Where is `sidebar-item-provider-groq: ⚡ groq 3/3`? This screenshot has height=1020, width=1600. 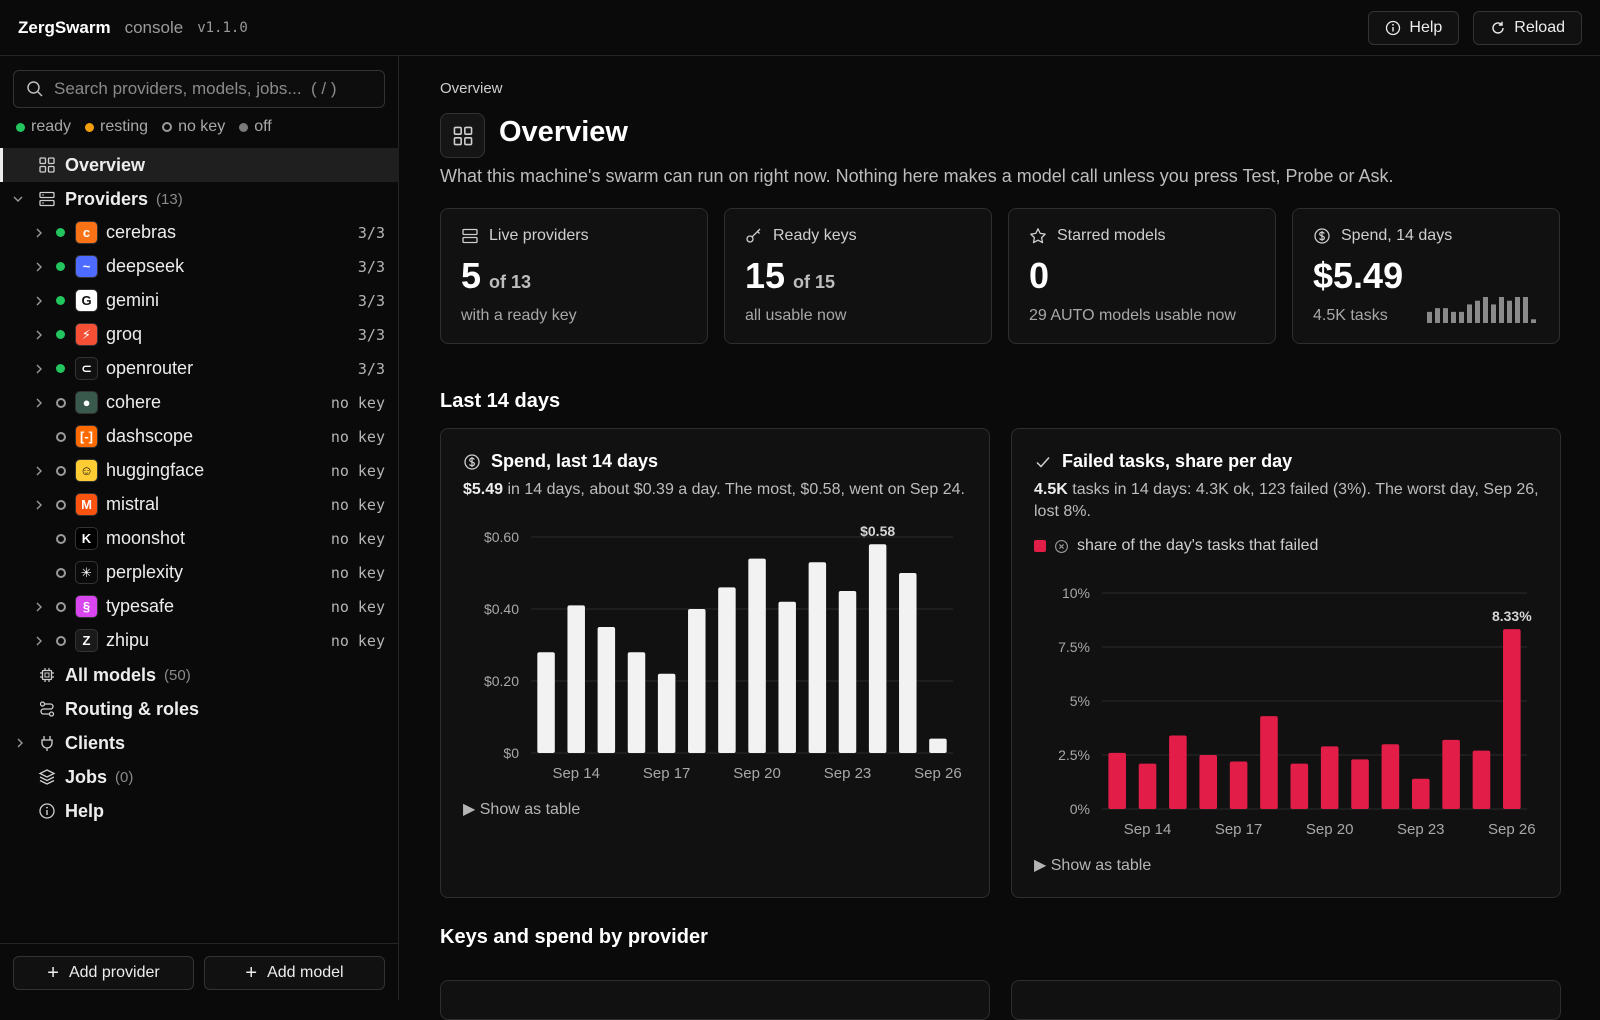
sidebar-item-provider-groq: ⚡ groq 3/3 is located at coordinates (199, 335).